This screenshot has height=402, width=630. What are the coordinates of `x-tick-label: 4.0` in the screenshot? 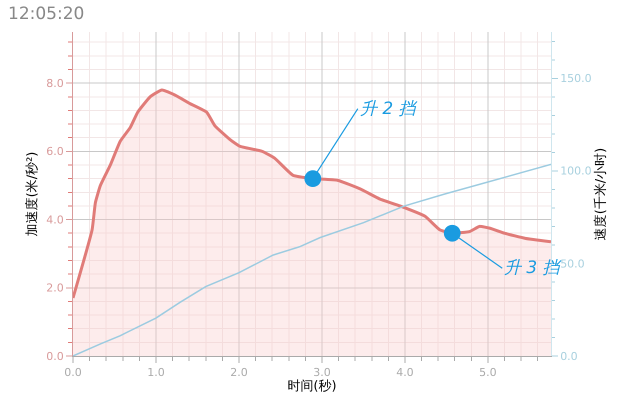 It's located at (405, 373).